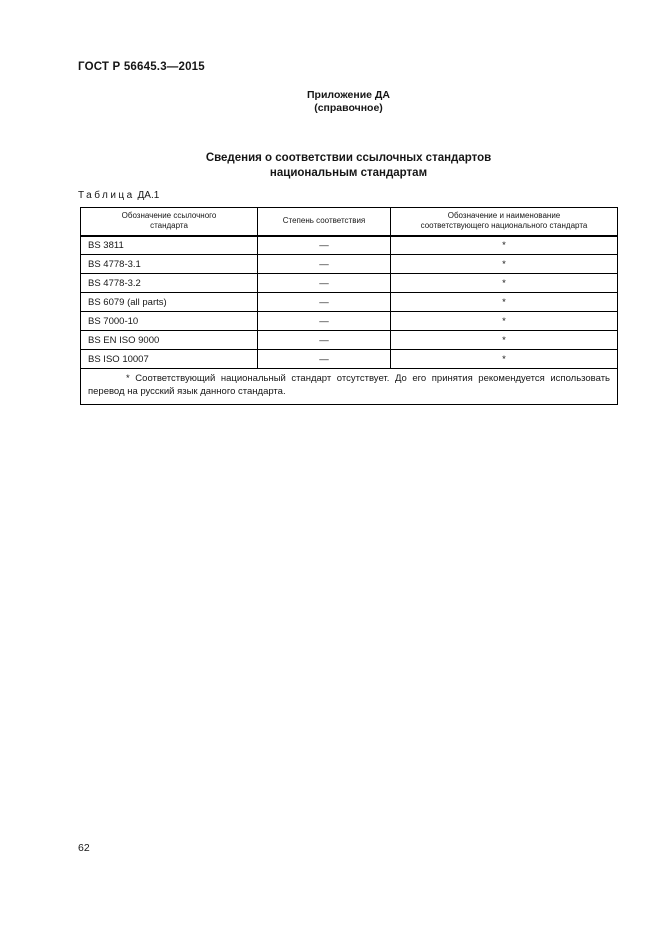  Describe the element at coordinates (348, 173) in the screenshot. I see `section-title-line2: национальным стандартам` at that location.